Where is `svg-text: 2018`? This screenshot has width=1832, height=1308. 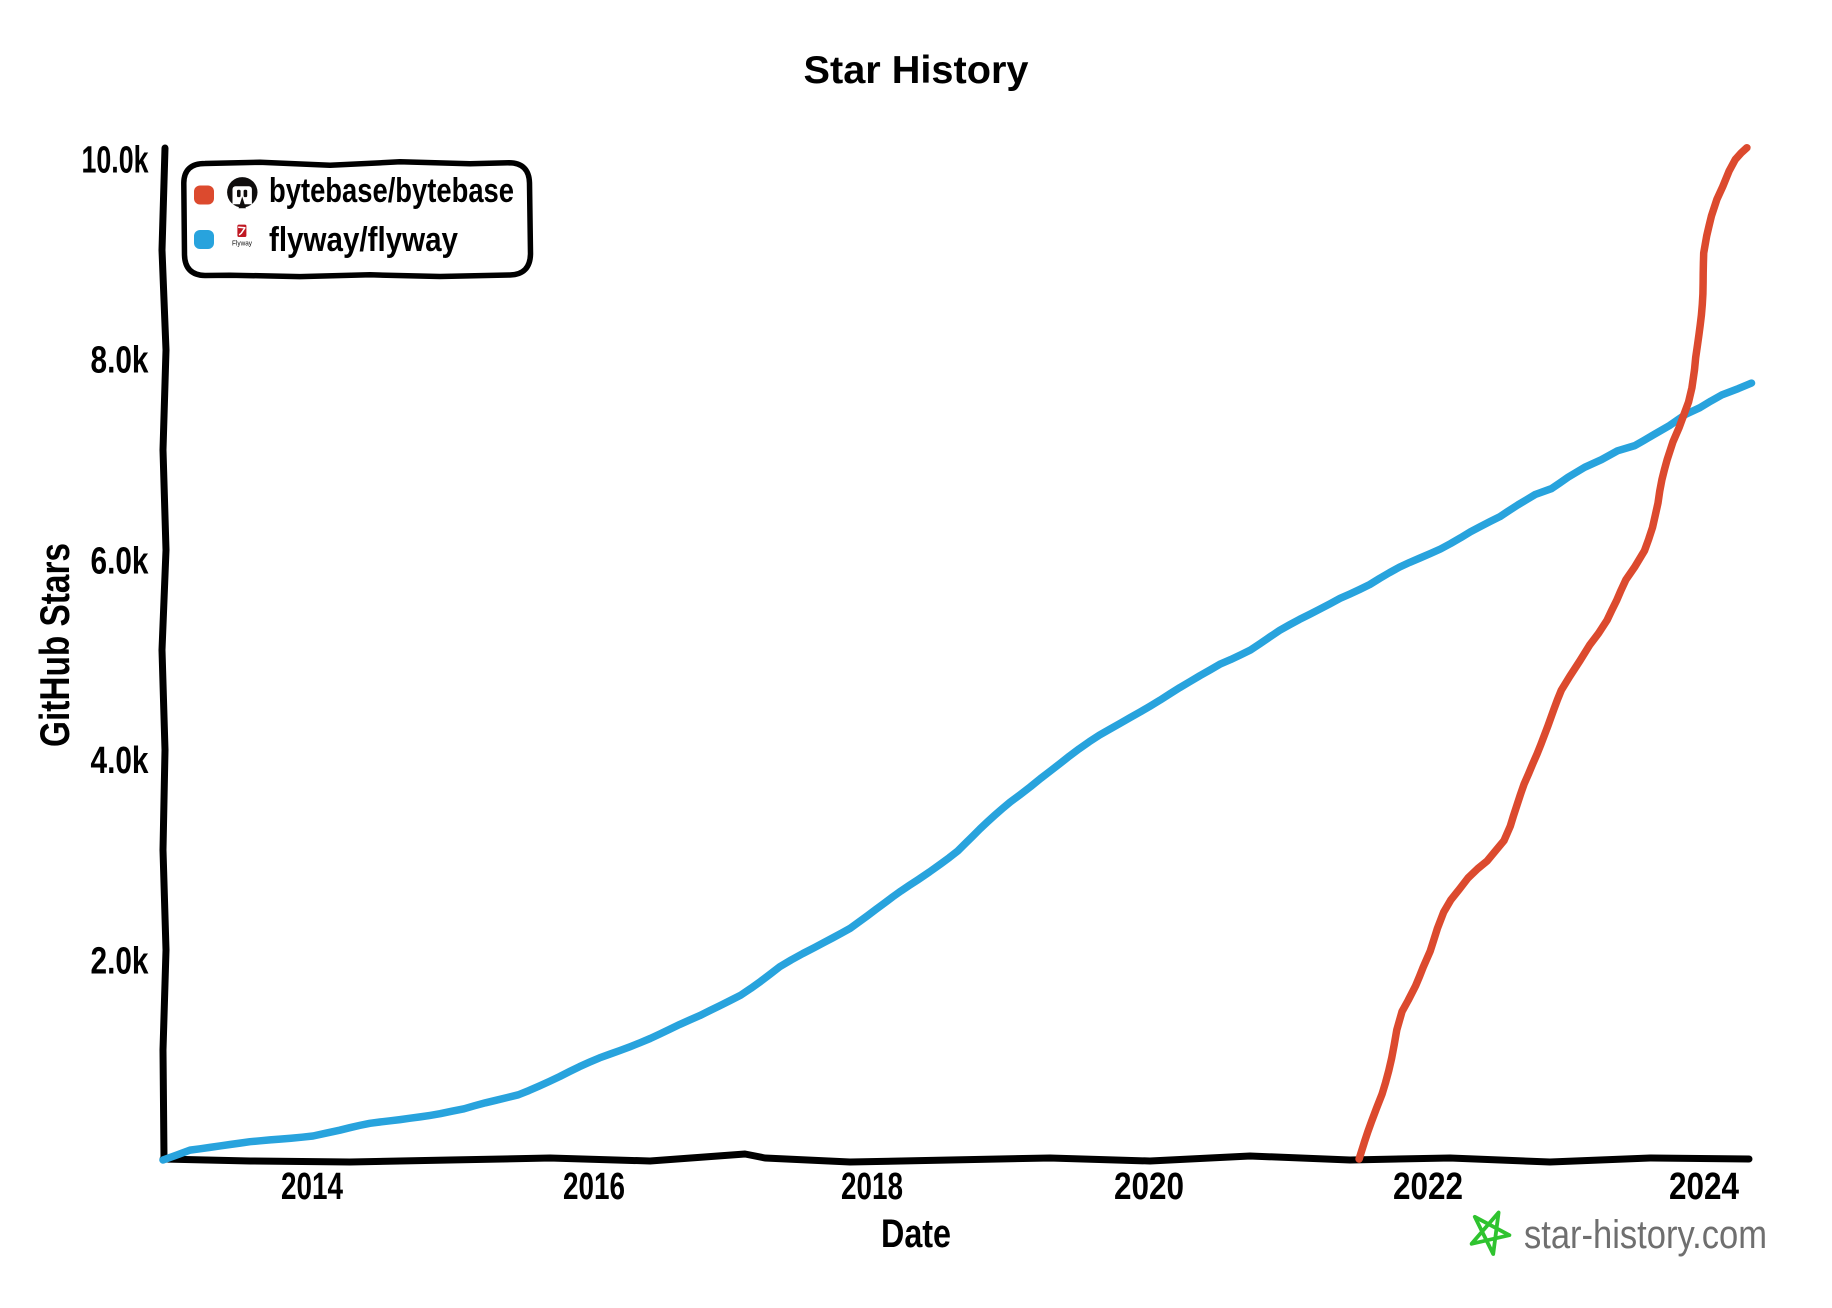 svg-text: 2018 is located at coordinates (872, 1187).